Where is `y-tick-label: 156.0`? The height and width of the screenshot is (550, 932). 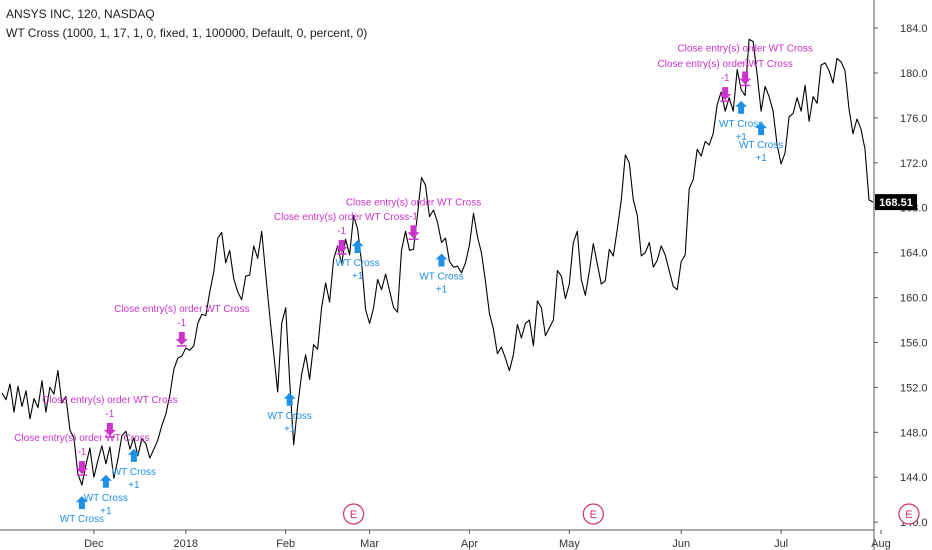 y-tick-label: 156.0 is located at coordinates (914, 343).